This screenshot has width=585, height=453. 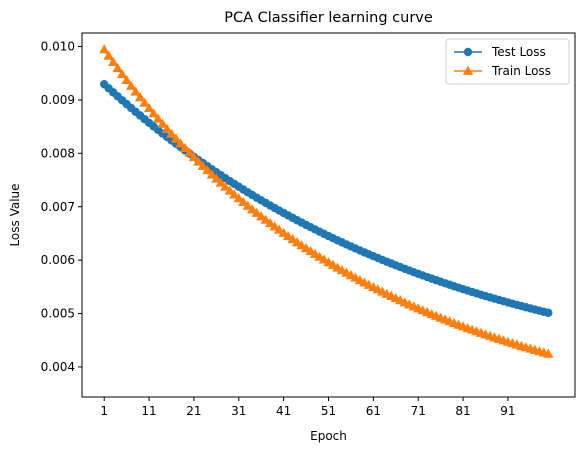 What do you see at coordinates (502, 61) in the screenshot?
I see `legend-entries: Test Loss Train Loss` at bounding box center [502, 61].